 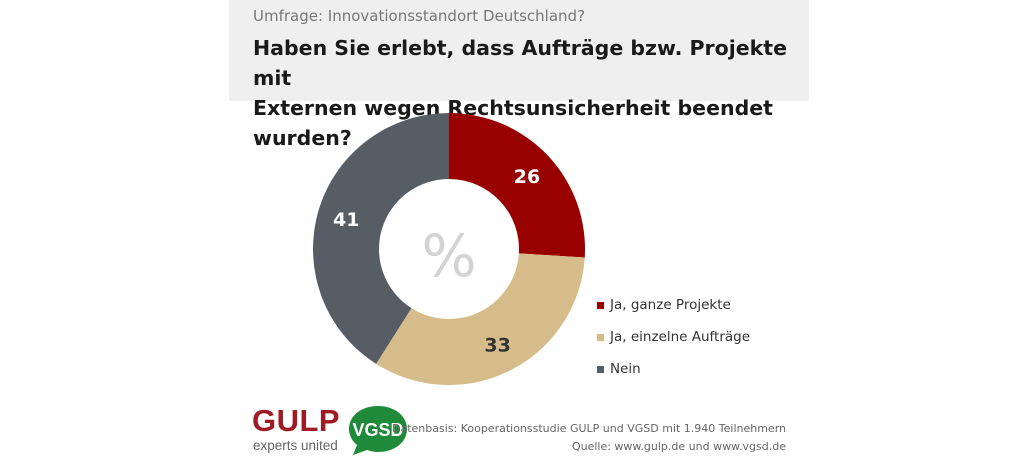 What do you see at coordinates (296, 420) in the screenshot?
I see `gulp-logo-wordmark: GULP` at bounding box center [296, 420].